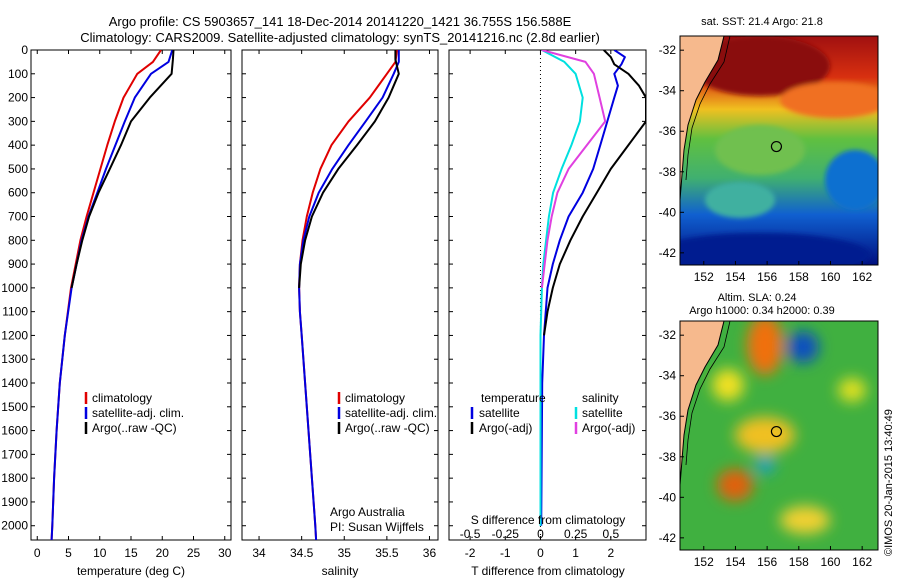  Describe the element at coordinates (18, 217) in the screenshot. I see `y-tick-label: 700` at that location.